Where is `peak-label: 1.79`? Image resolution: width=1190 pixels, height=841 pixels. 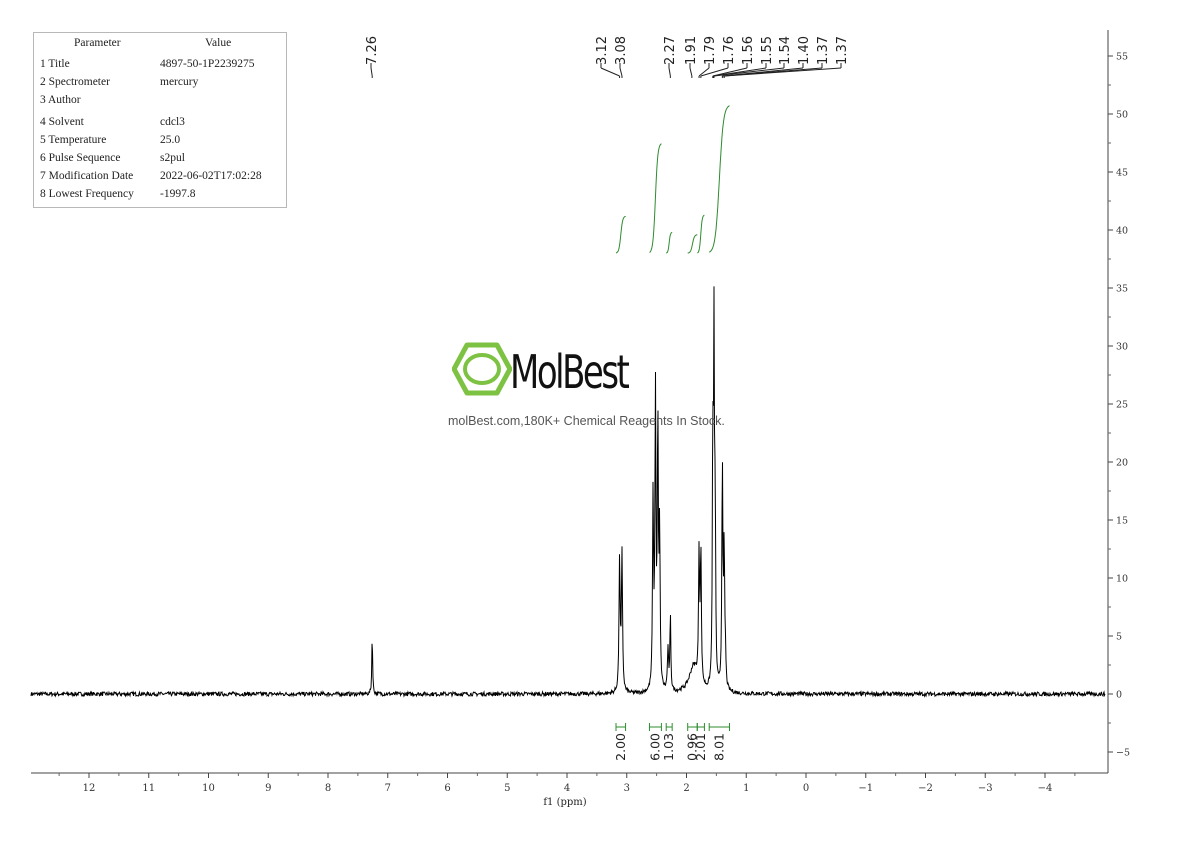 peak-label: 1.79 is located at coordinates (710, 50).